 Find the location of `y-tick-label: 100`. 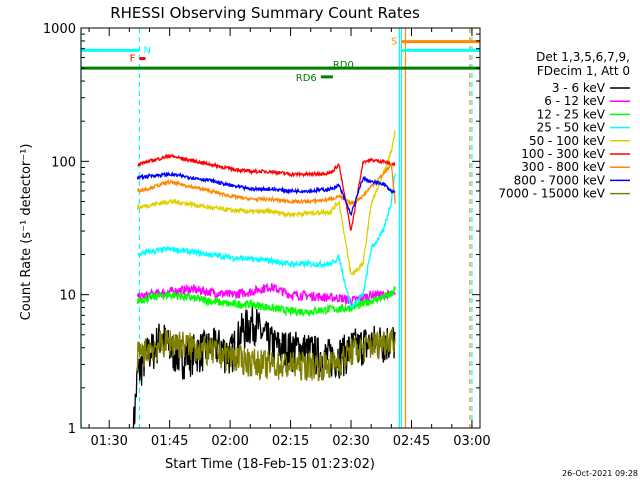

y-tick-label: 100 is located at coordinates (63, 162).